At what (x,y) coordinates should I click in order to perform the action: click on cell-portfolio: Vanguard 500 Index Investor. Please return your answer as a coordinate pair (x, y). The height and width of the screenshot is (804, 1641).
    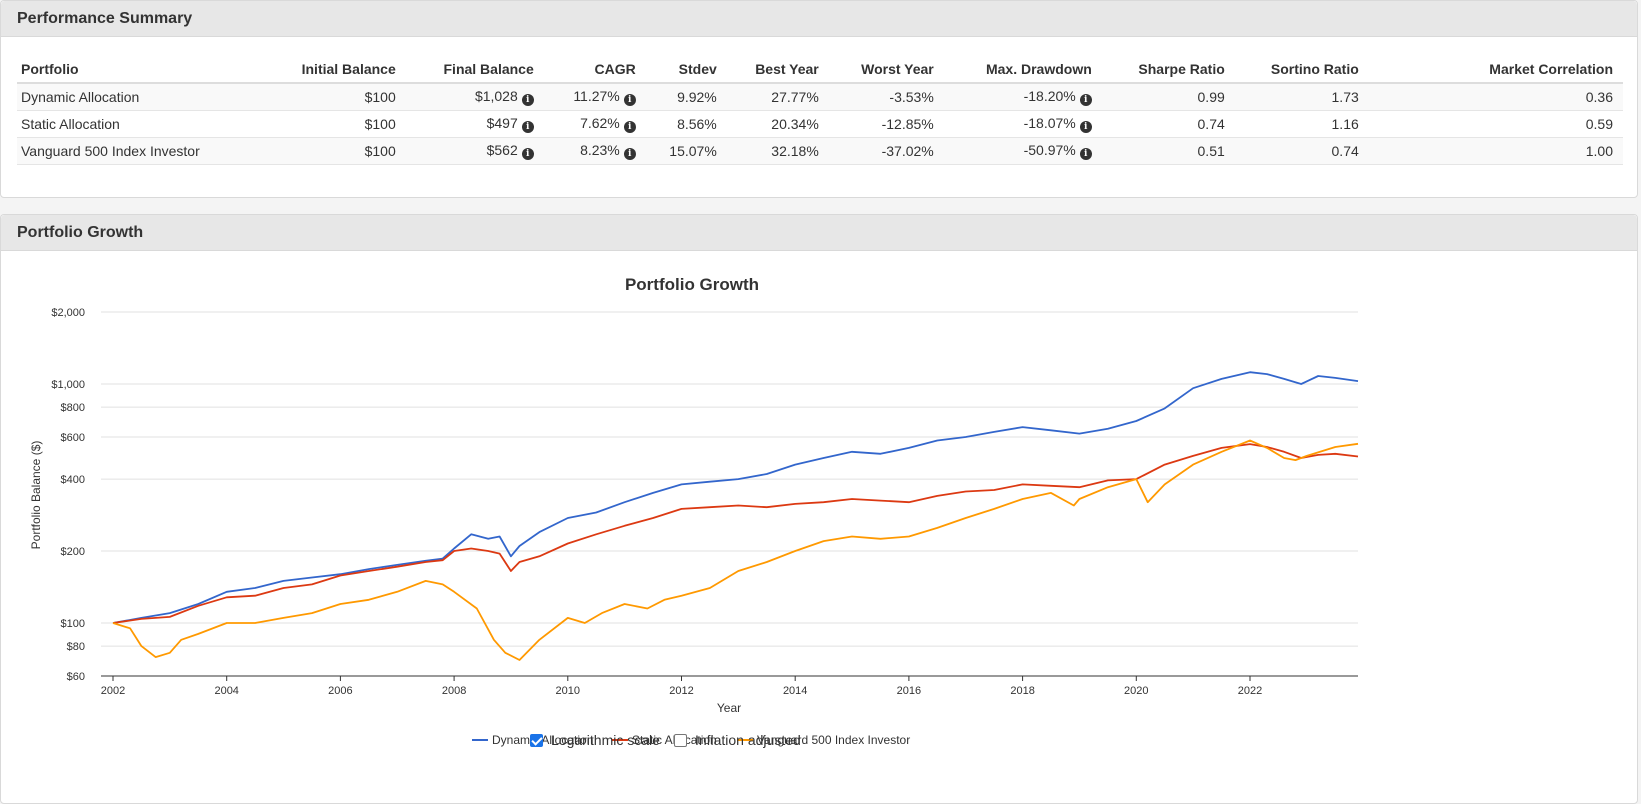
    Looking at the image, I should click on (113, 151).